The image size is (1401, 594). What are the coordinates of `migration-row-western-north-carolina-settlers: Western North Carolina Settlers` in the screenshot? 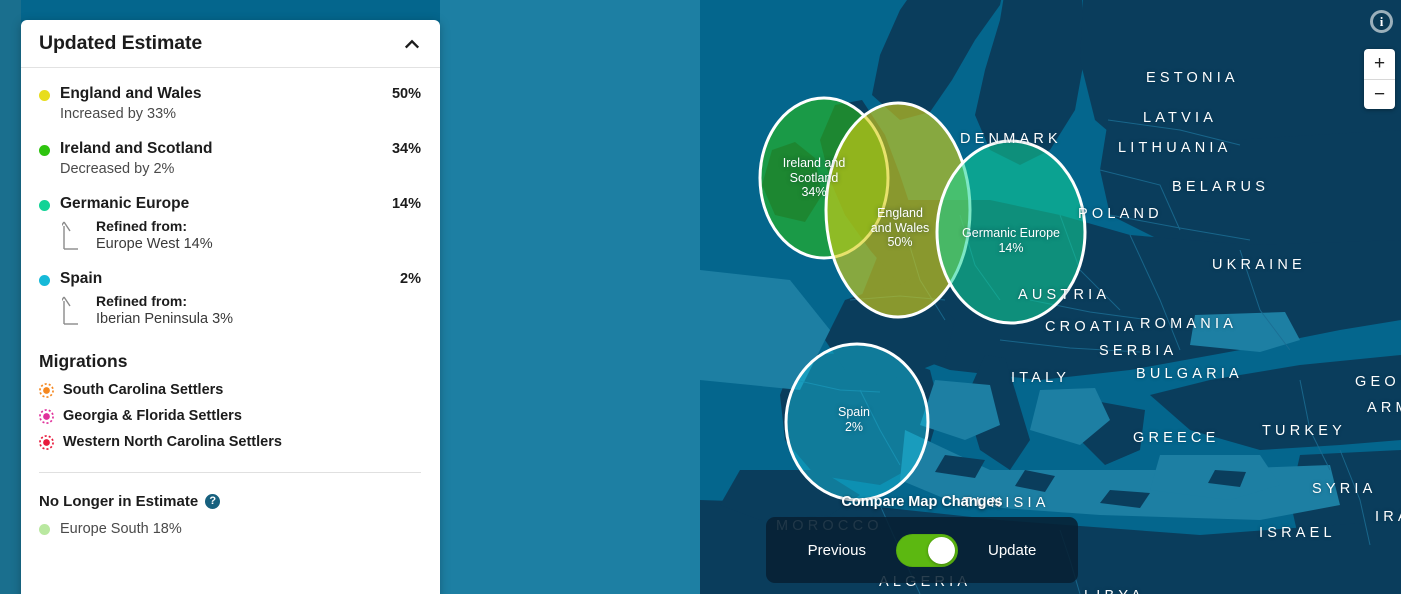 It's located at (230, 442).